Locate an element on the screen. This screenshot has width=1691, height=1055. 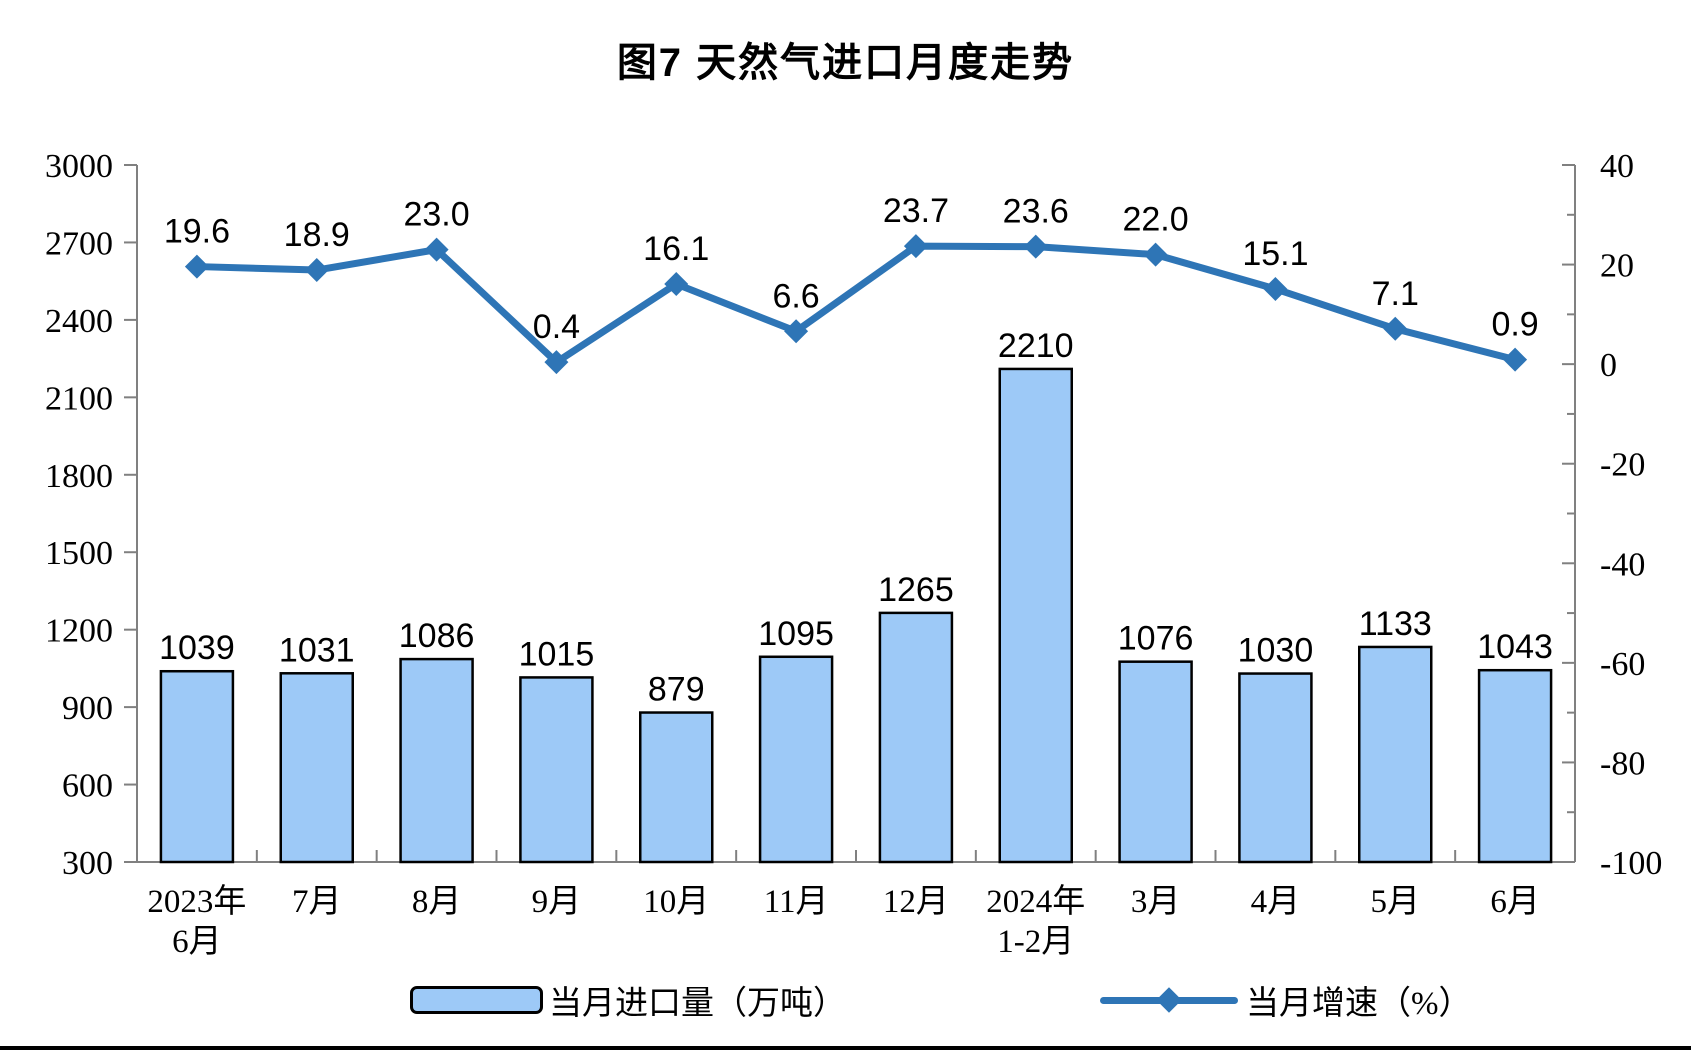
chart-title: 图7 天然气进口月度走势 is located at coordinates (845, 63).